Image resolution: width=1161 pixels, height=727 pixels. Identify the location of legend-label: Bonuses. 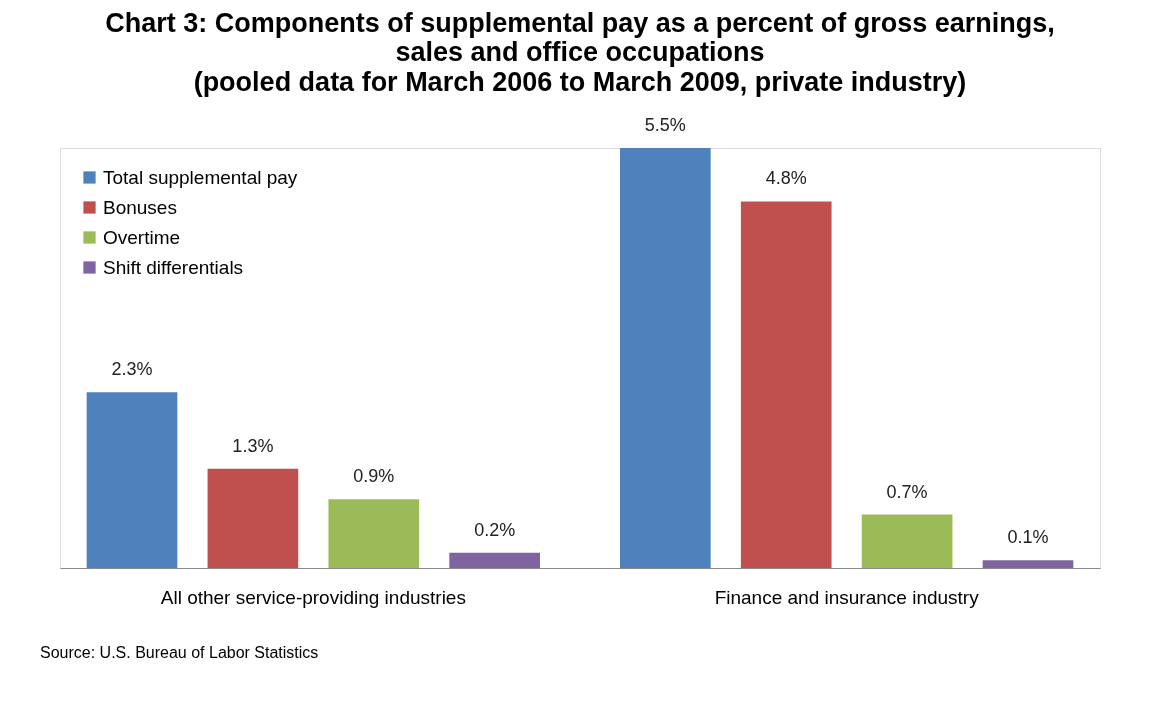
(140, 207).